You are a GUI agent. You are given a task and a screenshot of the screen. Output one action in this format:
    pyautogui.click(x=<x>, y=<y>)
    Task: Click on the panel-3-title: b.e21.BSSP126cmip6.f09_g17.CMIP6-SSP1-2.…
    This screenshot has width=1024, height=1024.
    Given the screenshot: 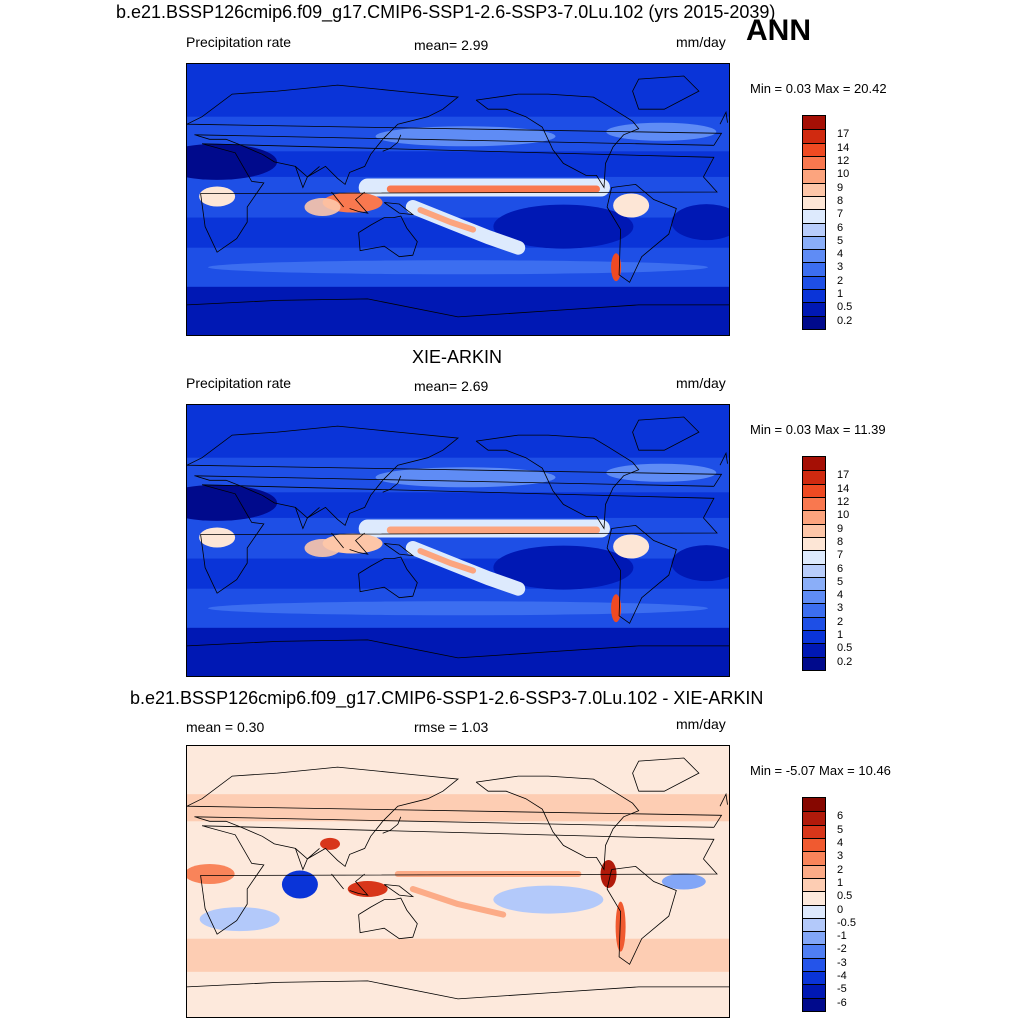 What is the action you would take?
    pyautogui.click(x=447, y=698)
    